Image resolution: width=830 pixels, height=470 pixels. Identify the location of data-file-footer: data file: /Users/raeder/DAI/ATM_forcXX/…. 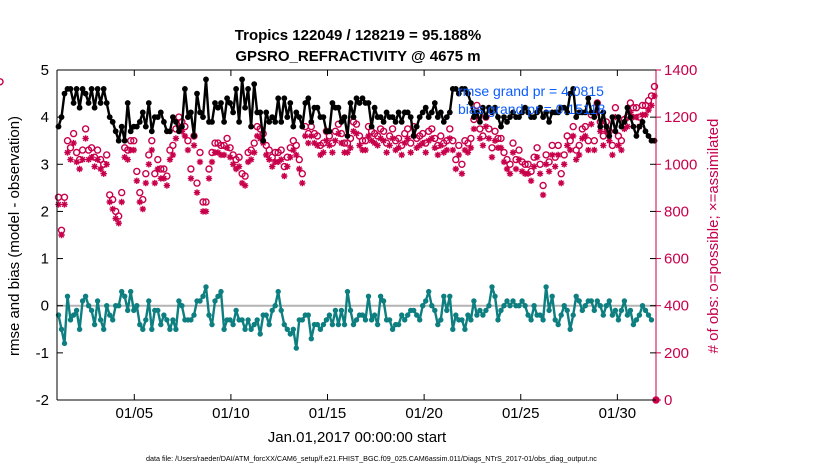
(371, 458).